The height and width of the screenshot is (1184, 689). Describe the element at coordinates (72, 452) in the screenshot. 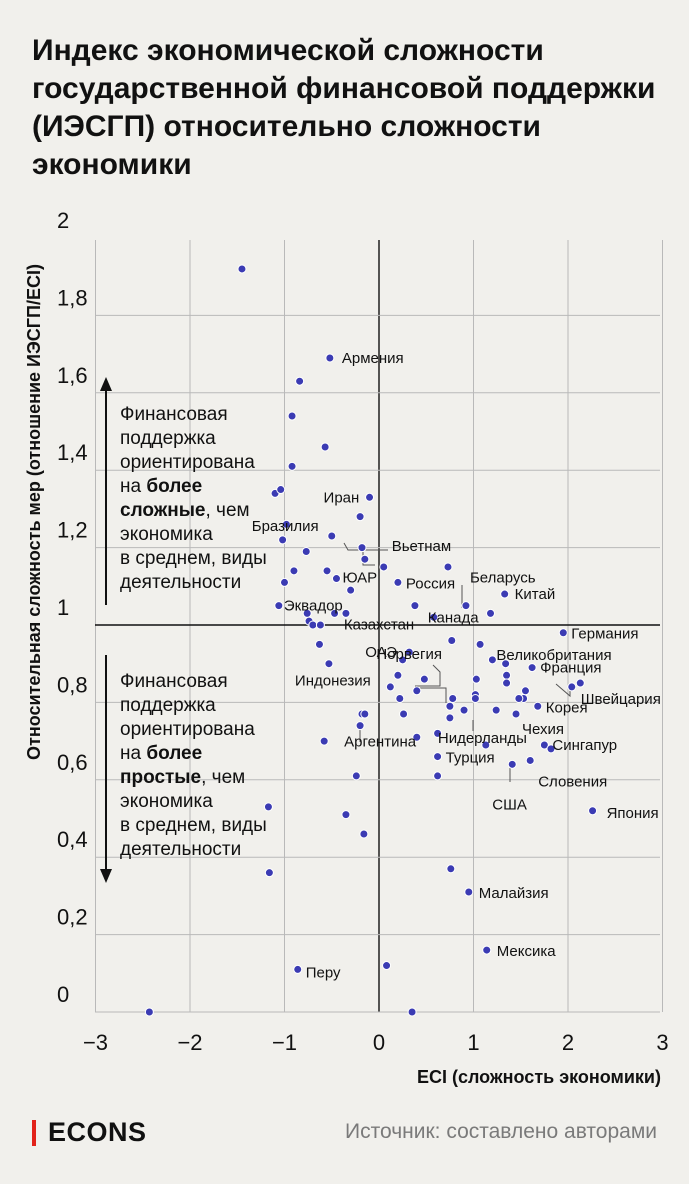

I see `y-tick-label: 1,4` at that location.